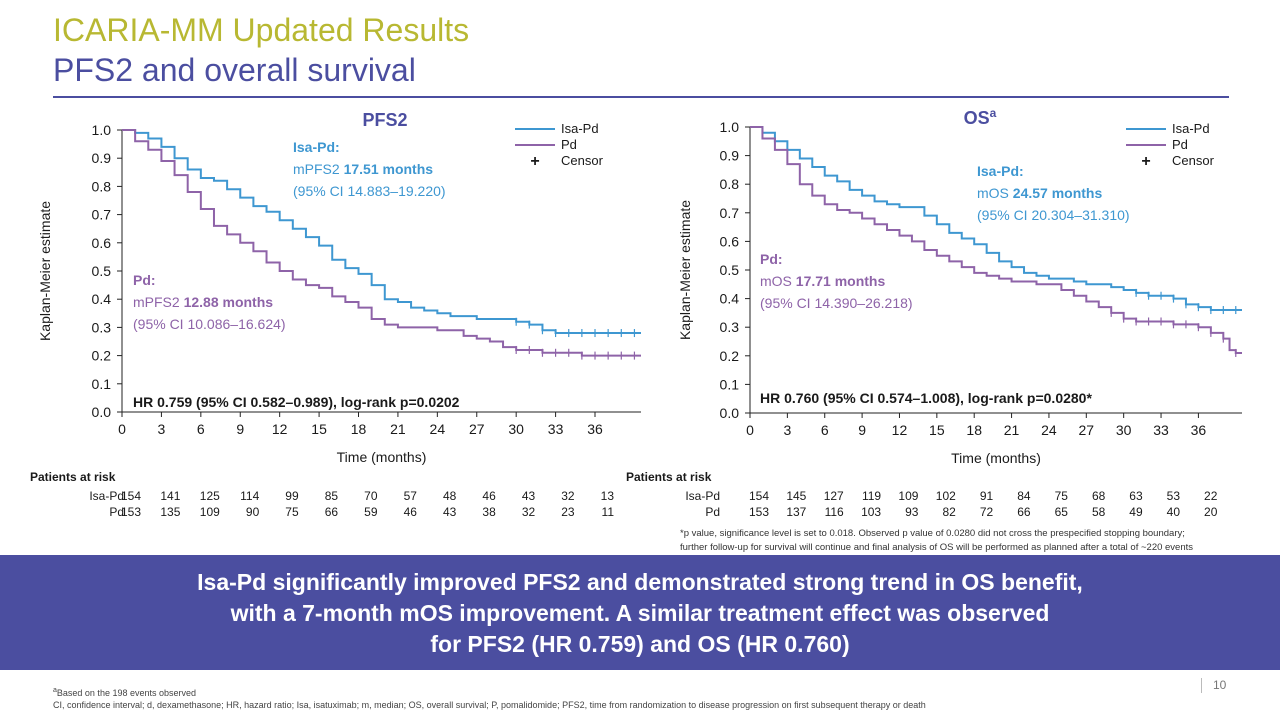 This screenshot has width=1280, height=720. I want to click on os-x-tick-label: 6, so click(825, 430).